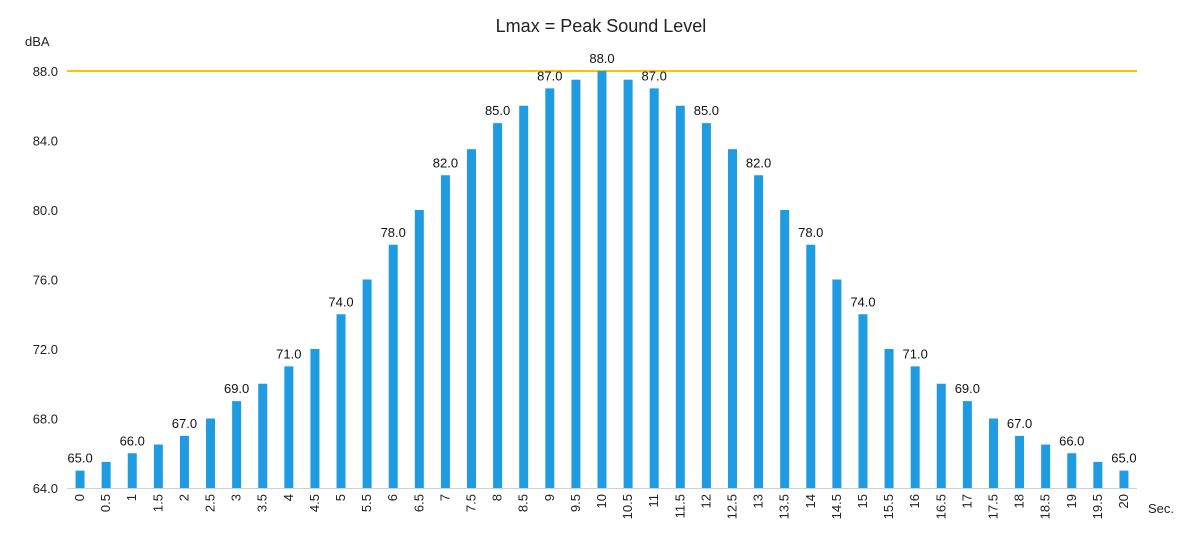 The width and height of the screenshot is (1192, 543). I want to click on y-axis-ticks: 64.0 68.0 72.0 76.0 80.0 84.0 88.0, so click(45, 280).